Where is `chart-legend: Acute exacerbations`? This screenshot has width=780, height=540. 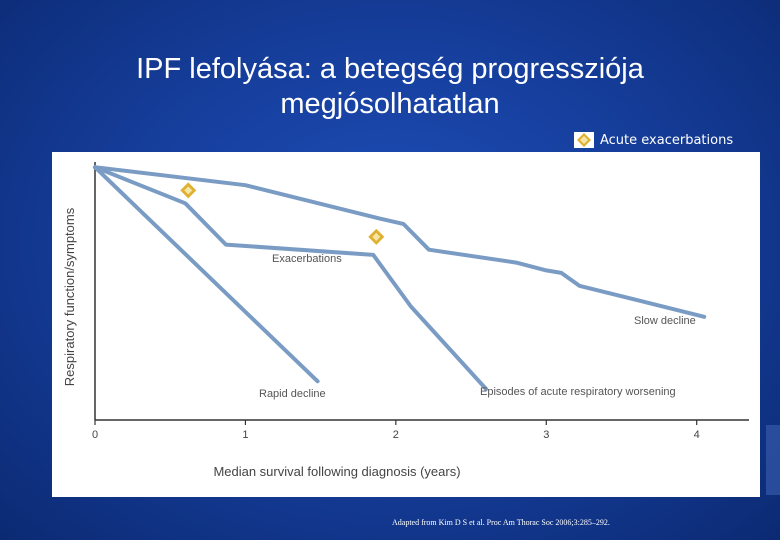
chart-legend: Acute exacerbations is located at coordinates (653, 140).